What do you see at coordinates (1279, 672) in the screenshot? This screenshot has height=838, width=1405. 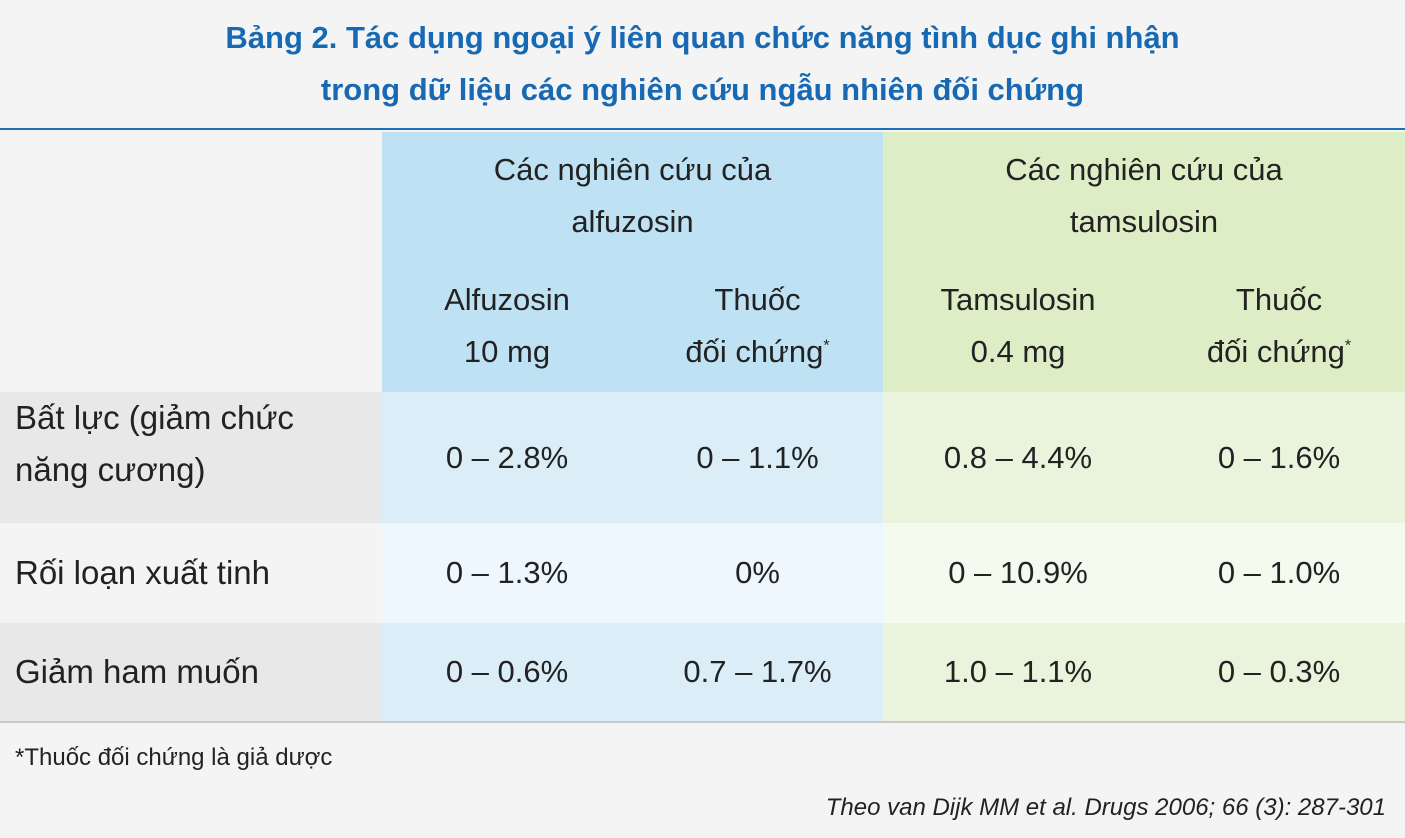 I see `cell-value: 0 – 0.3%` at bounding box center [1279, 672].